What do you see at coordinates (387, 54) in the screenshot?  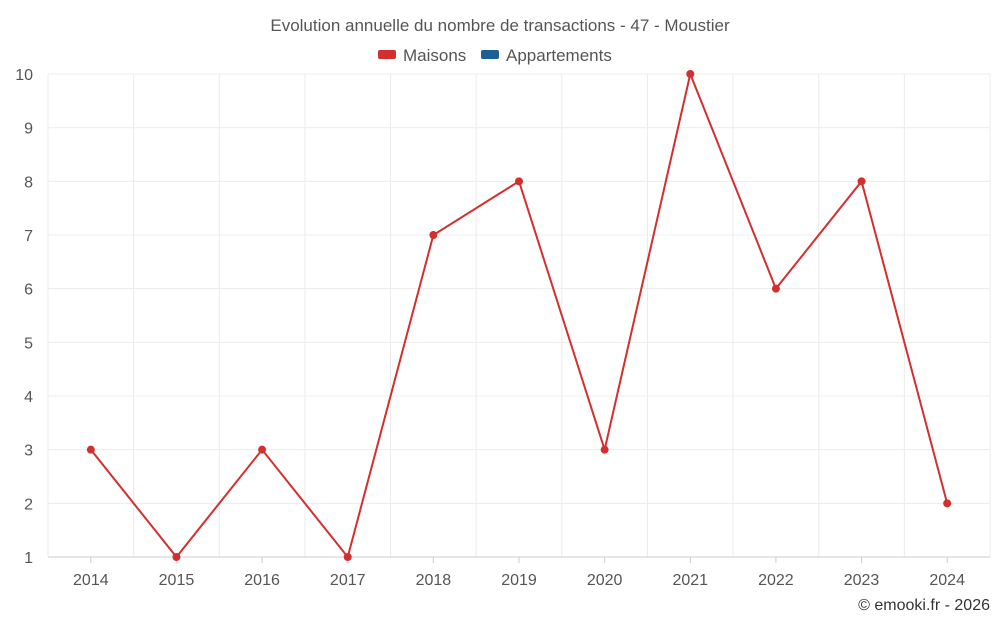 I see `legend-swatch-maisons` at bounding box center [387, 54].